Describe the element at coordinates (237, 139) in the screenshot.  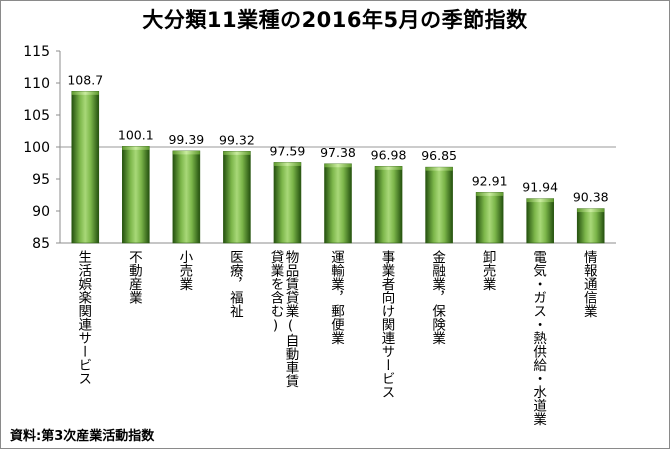
I see `value-label: 99.32` at that location.